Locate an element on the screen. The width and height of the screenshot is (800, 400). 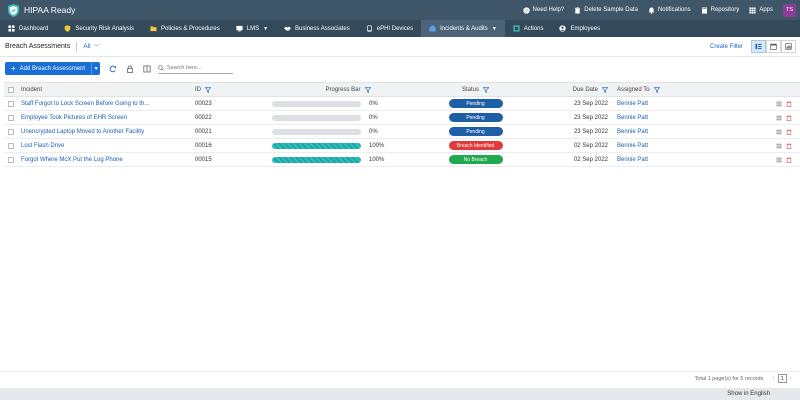
nav-business-associates: Business Associates is located at coordinates (317, 28).